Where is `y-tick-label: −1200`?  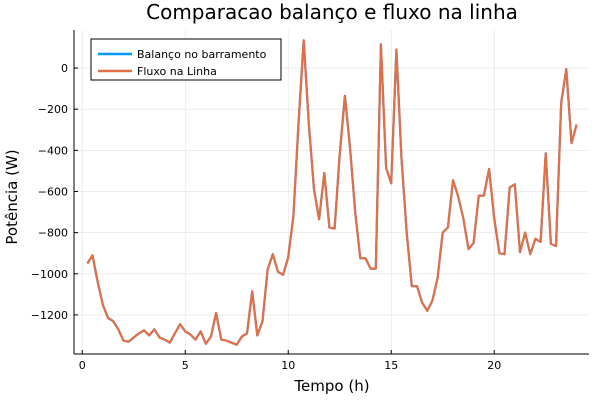 y-tick-label: −1200 is located at coordinates (49, 315).